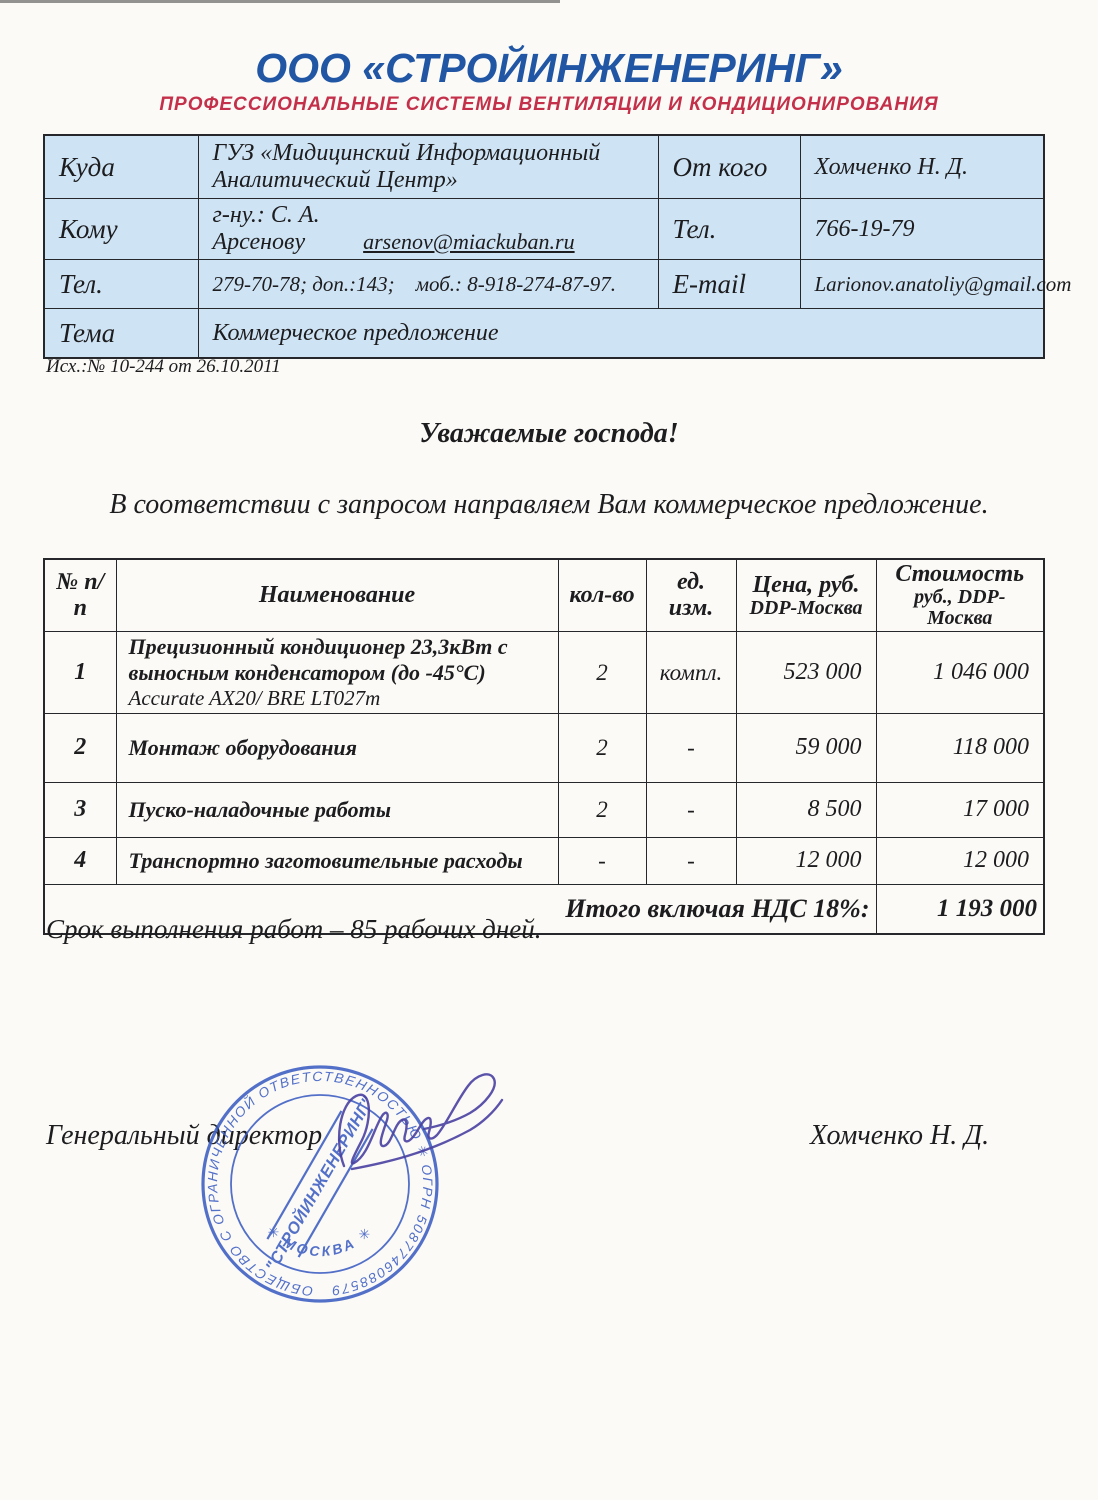 Image resolution: width=1098 pixels, height=1500 pixels. I want to click on item-name: Транспортно заготовительные расходы, so click(337, 860).